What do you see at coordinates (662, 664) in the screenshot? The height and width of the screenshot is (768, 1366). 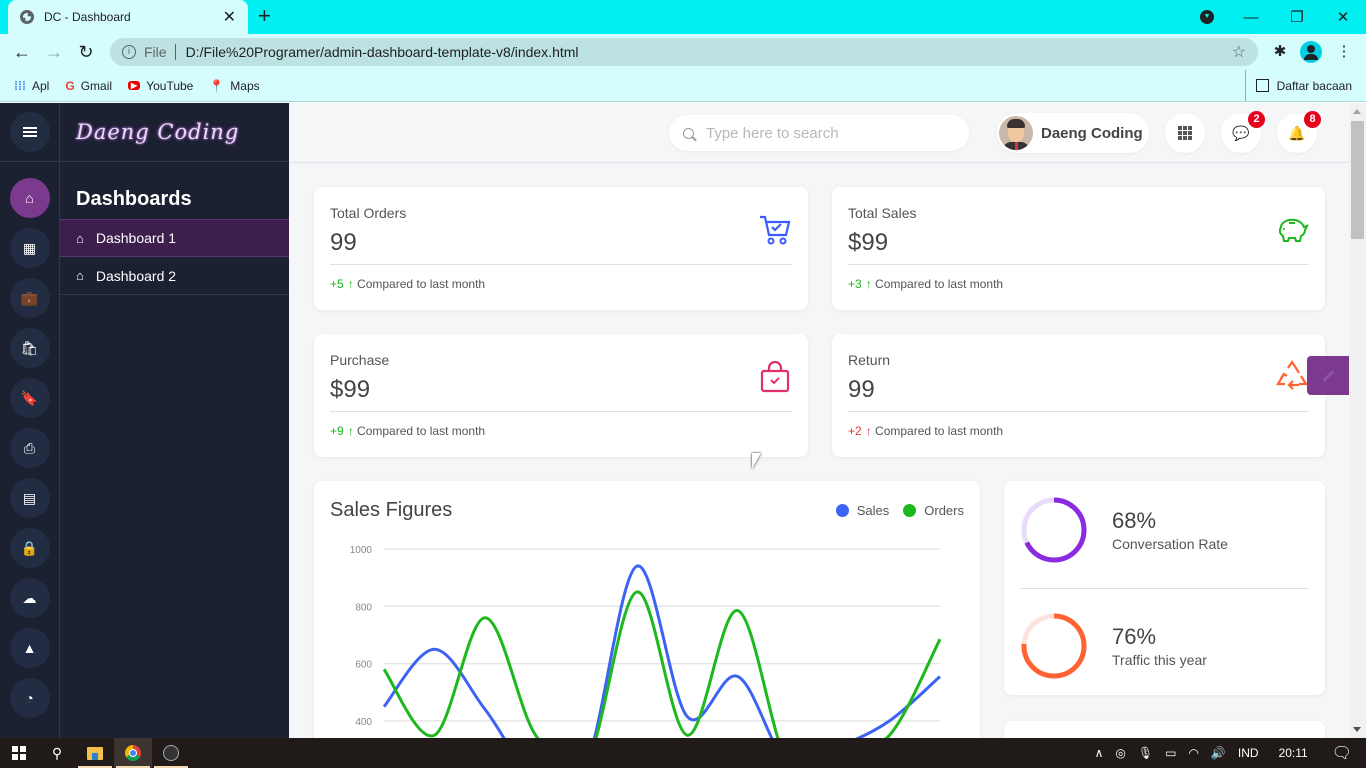 I see `series-line-orders` at bounding box center [662, 664].